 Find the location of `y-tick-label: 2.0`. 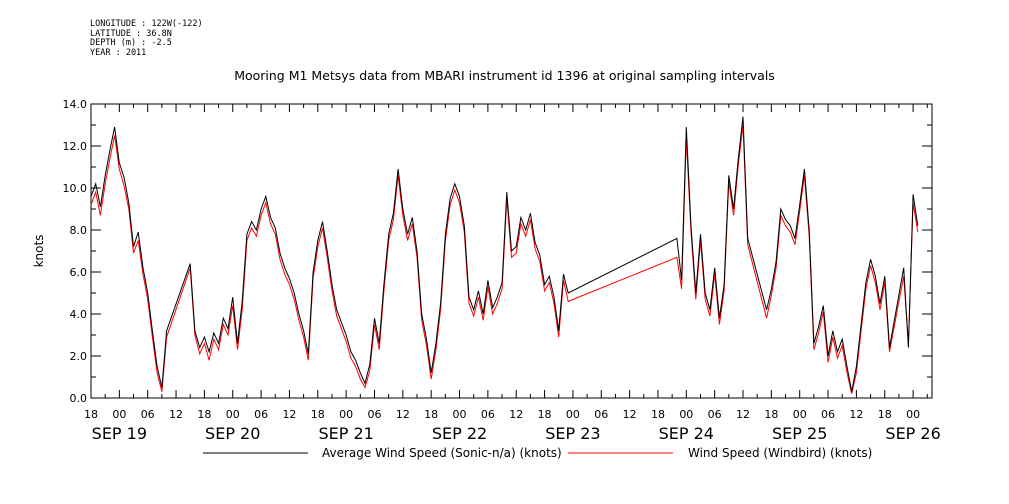

y-tick-label: 2.0 is located at coordinates (79, 356).